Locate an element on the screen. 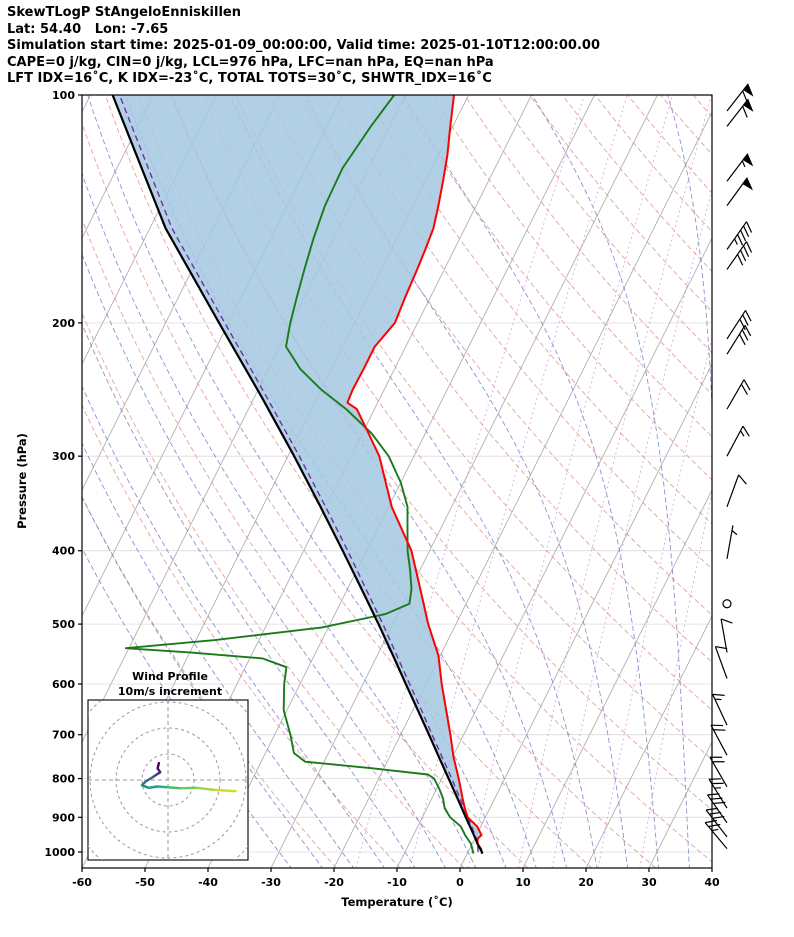  svg-text: 0 is located at coordinates (460, 882).